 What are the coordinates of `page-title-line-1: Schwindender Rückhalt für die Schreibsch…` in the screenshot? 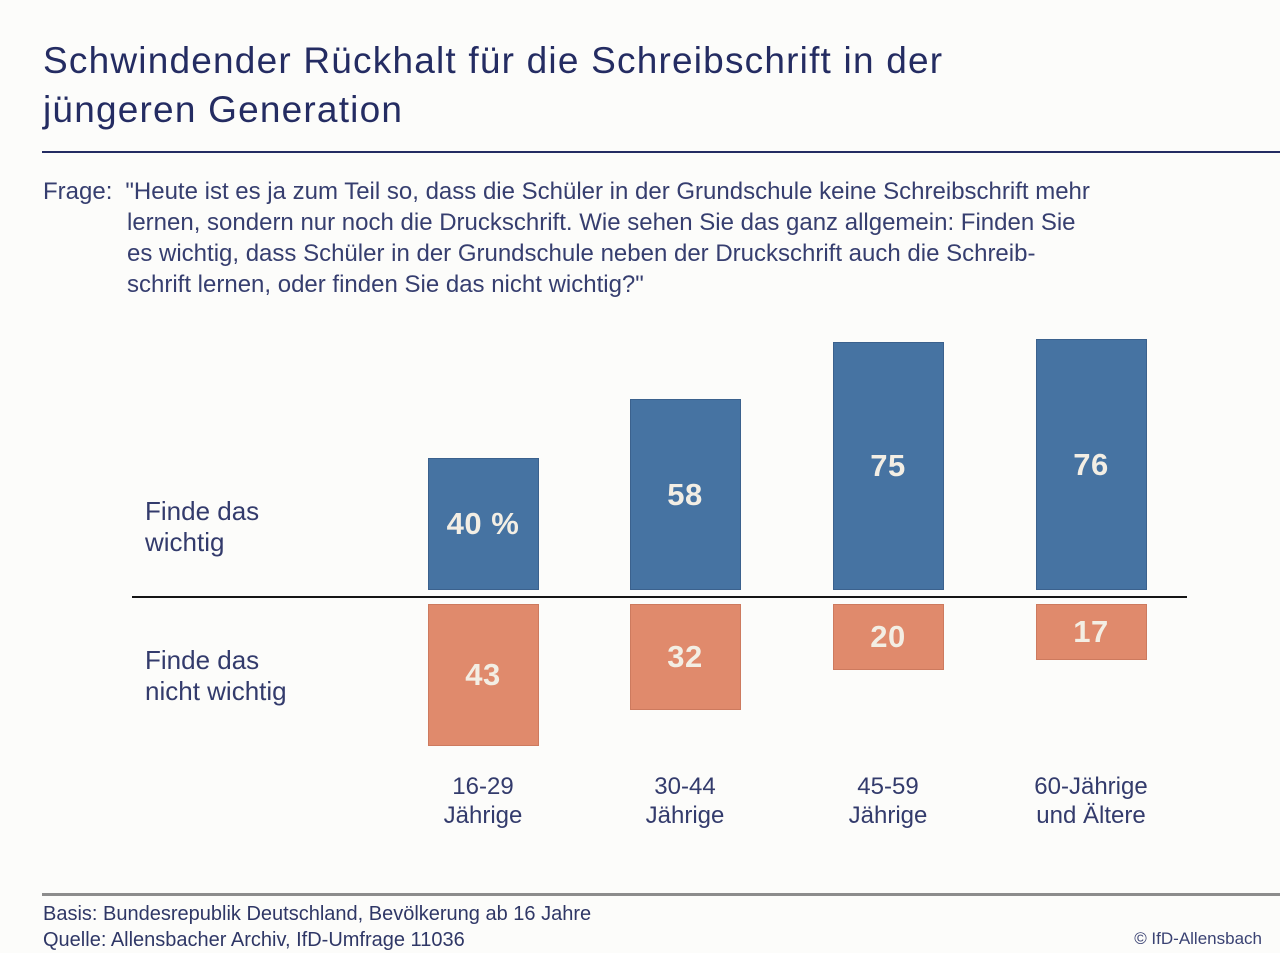 It's located at (493, 60).